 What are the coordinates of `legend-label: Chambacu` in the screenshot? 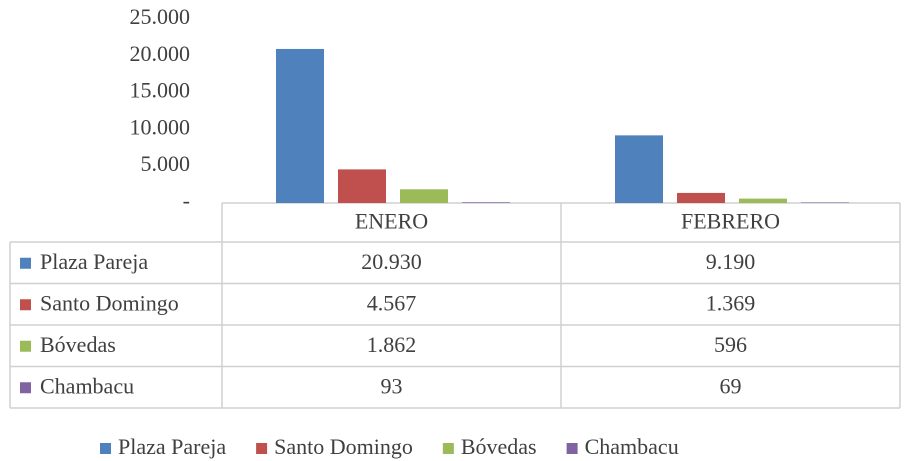 It's located at (632, 446).